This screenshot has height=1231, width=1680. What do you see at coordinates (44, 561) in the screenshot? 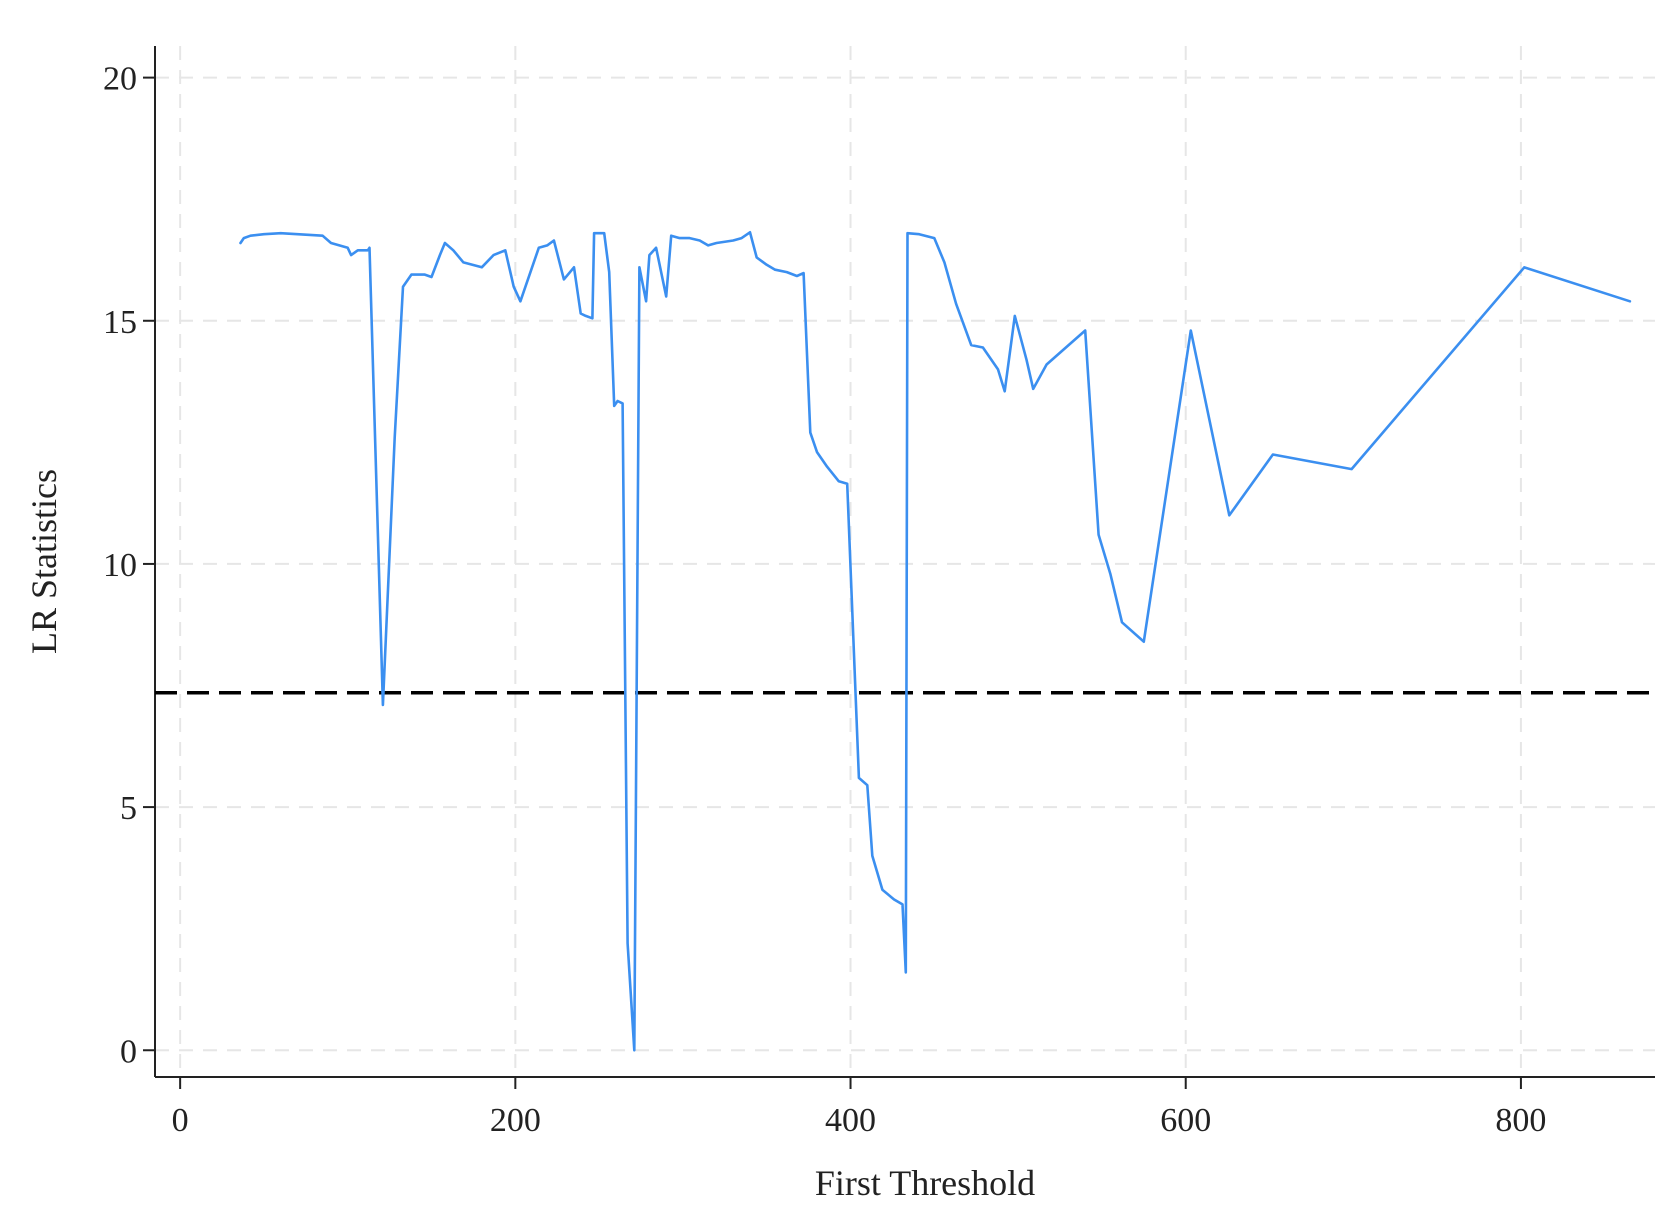
I see `y-axis-title: LR Statistics` at bounding box center [44, 561].